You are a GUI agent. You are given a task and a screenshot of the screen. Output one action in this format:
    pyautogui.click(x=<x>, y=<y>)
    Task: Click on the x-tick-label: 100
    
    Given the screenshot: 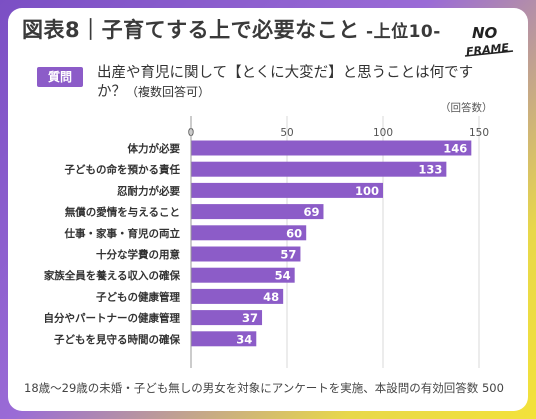 What is the action you would take?
    pyautogui.click(x=383, y=133)
    